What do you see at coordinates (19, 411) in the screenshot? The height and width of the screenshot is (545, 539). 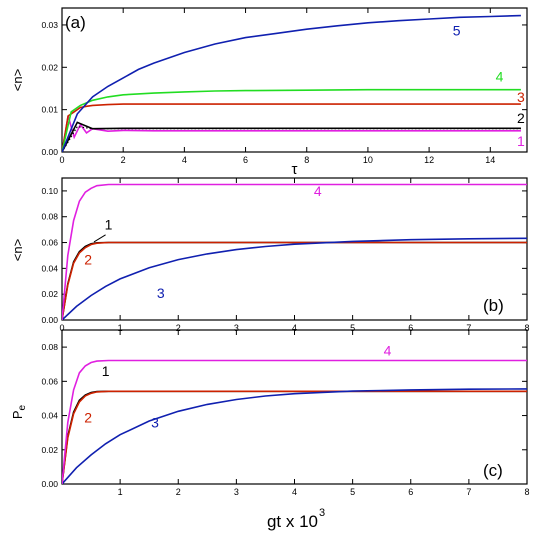 I see `y-axis-label: Pe` at bounding box center [19, 411].